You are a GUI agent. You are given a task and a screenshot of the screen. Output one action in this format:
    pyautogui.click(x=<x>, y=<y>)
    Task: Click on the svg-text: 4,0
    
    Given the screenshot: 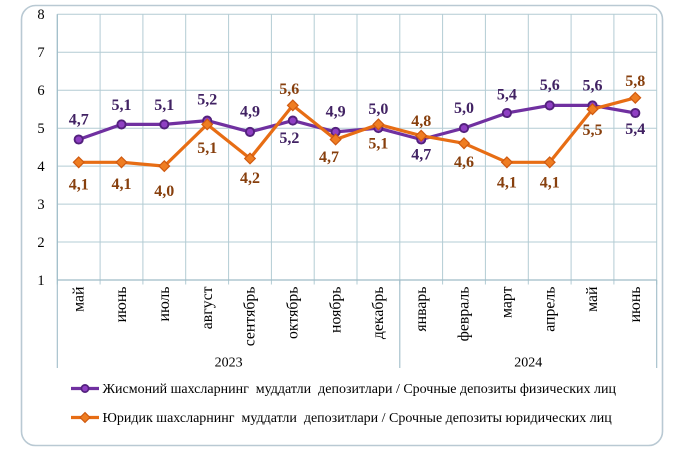 What is the action you would take?
    pyautogui.click(x=164, y=191)
    